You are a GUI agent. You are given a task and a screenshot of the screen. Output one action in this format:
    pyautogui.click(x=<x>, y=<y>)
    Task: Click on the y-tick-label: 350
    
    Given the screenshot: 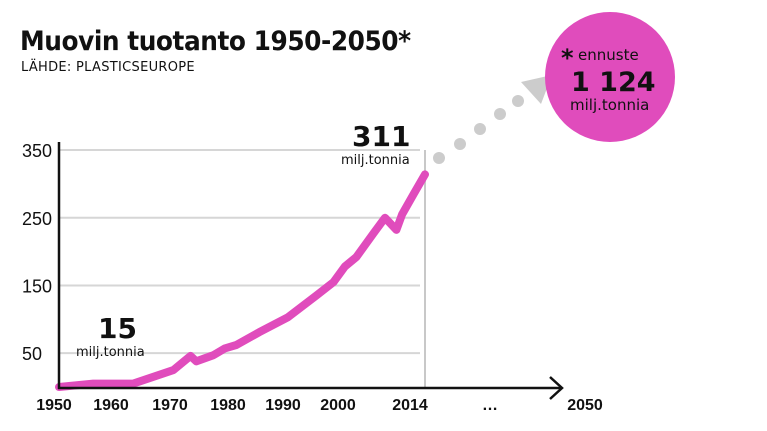 What is the action you would take?
    pyautogui.click(x=37, y=151)
    